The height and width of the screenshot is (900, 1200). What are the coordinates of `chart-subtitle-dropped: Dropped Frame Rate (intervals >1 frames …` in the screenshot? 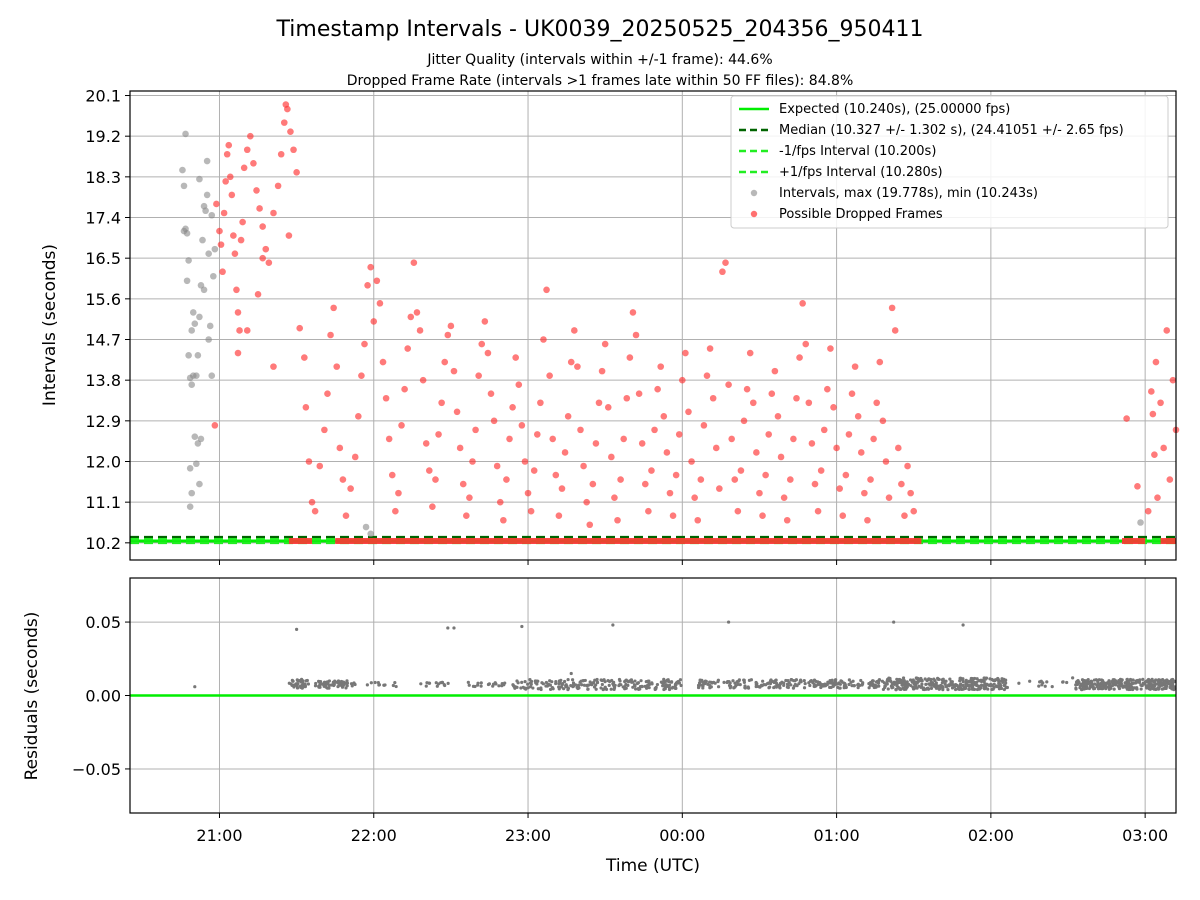 It's located at (600, 81).